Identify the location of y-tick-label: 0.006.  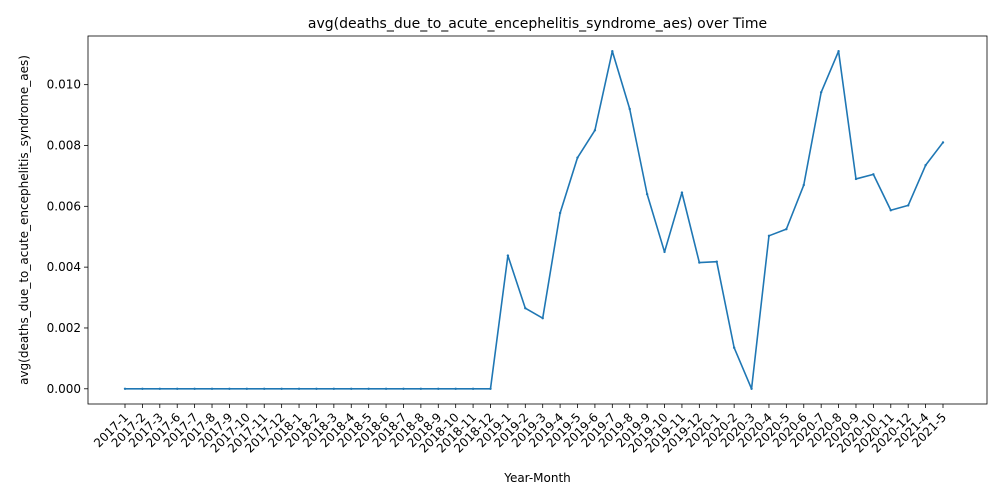
(64, 206).